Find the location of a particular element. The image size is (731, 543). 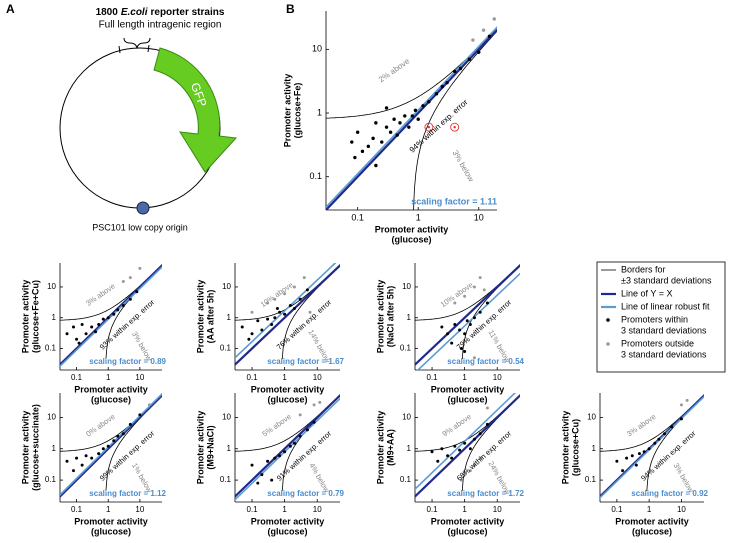

legend-label: Line of Y = X is located at coordinates (646, 293).